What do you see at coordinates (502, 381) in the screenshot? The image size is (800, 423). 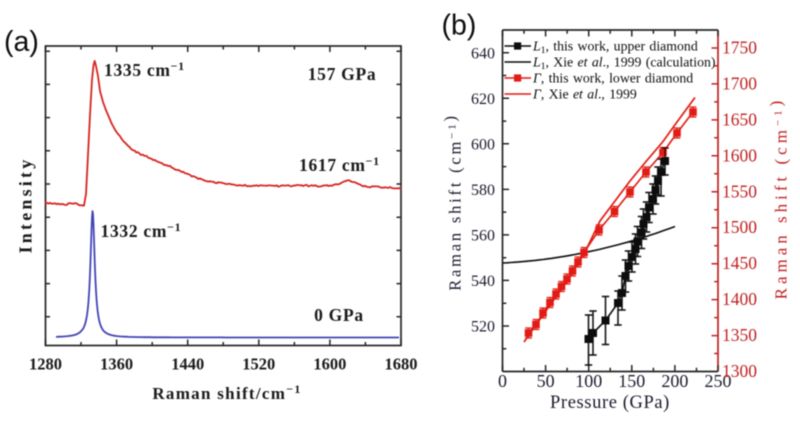 I see `svg-text: 0` at bounding box center [502, 381].